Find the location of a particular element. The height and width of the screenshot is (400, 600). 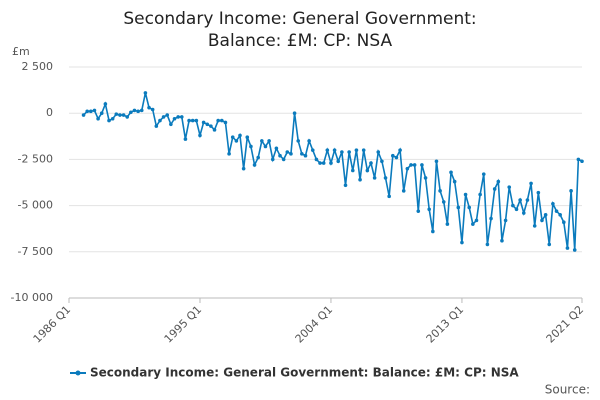

x-tick-label: 1995 Q1 is located at coordinates (183, 324).